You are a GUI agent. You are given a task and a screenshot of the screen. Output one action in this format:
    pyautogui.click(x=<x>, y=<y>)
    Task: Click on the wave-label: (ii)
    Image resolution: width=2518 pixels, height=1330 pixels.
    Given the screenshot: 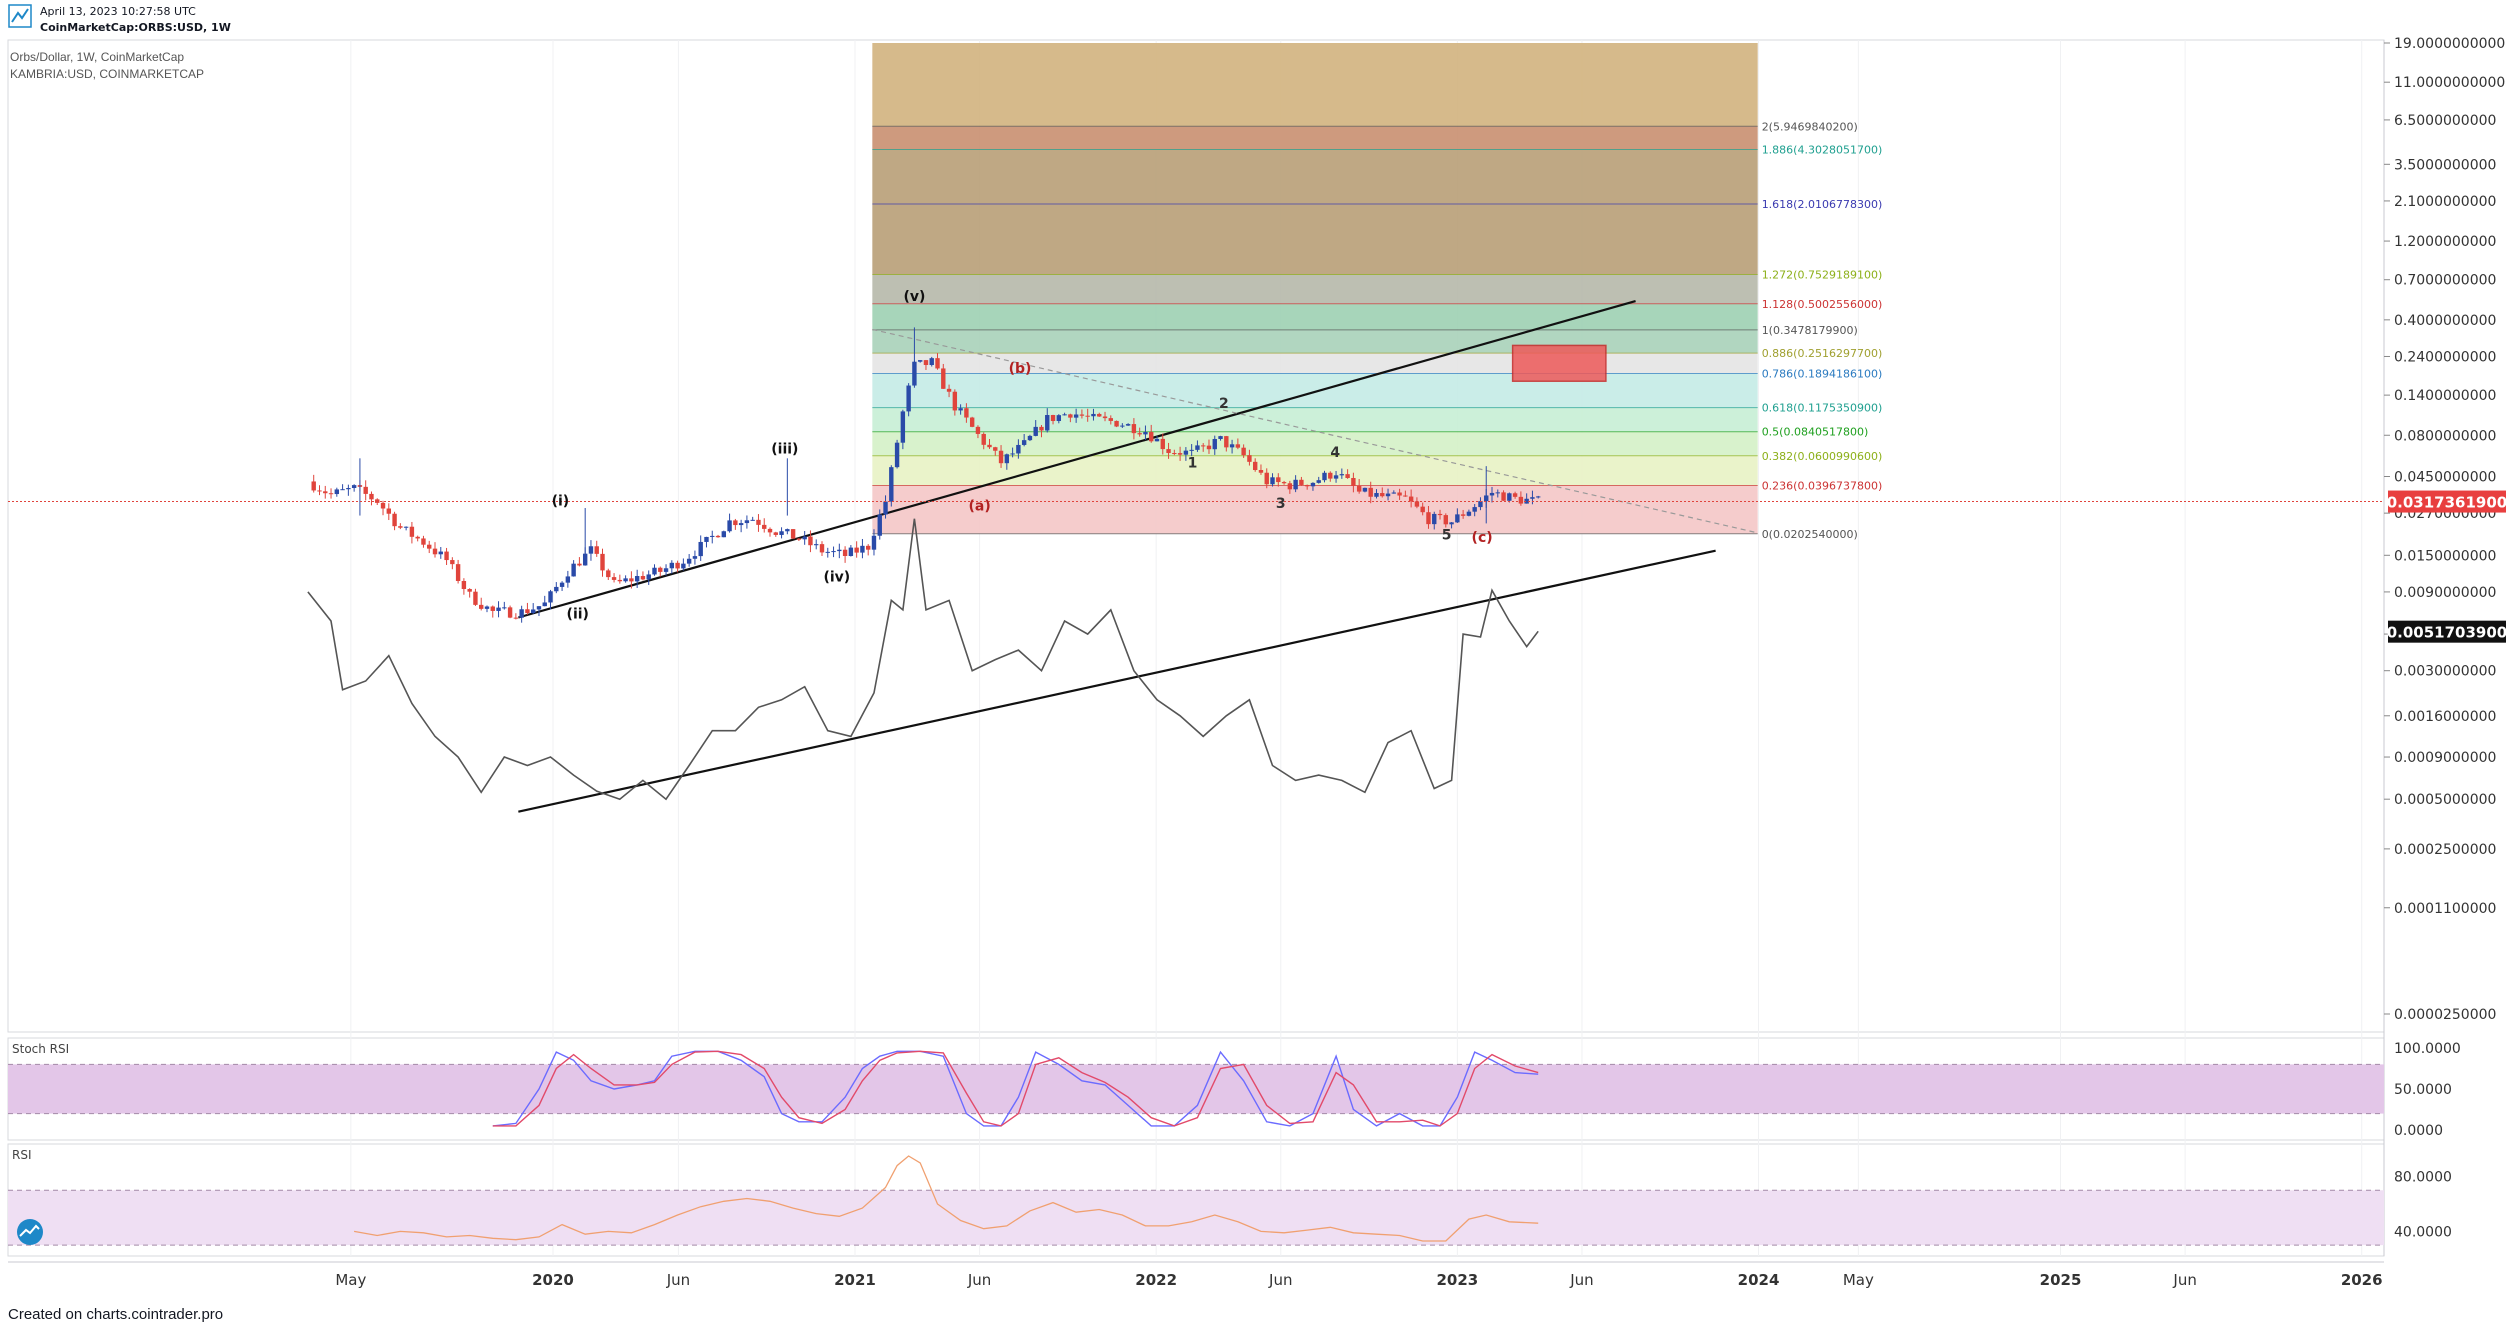 What is the action you would take?
    pyautogui.click(x=578, y=615)
    